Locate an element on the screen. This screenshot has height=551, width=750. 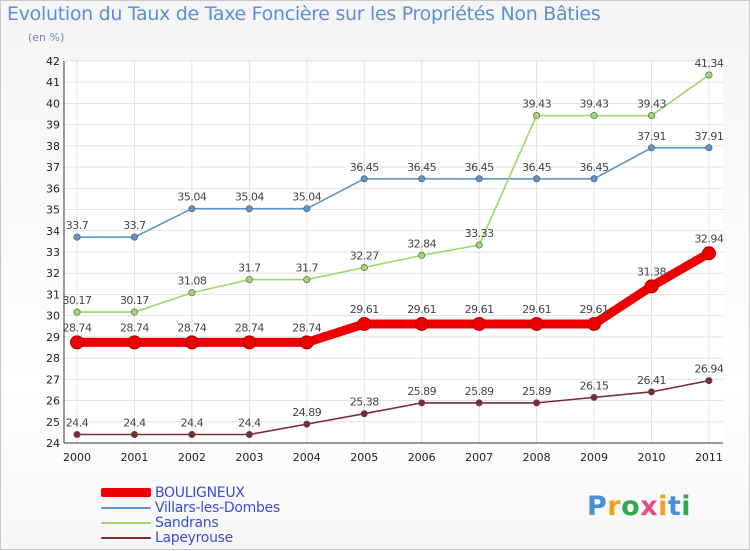
data-label: 31.7 is located at coordinates (307, 268).